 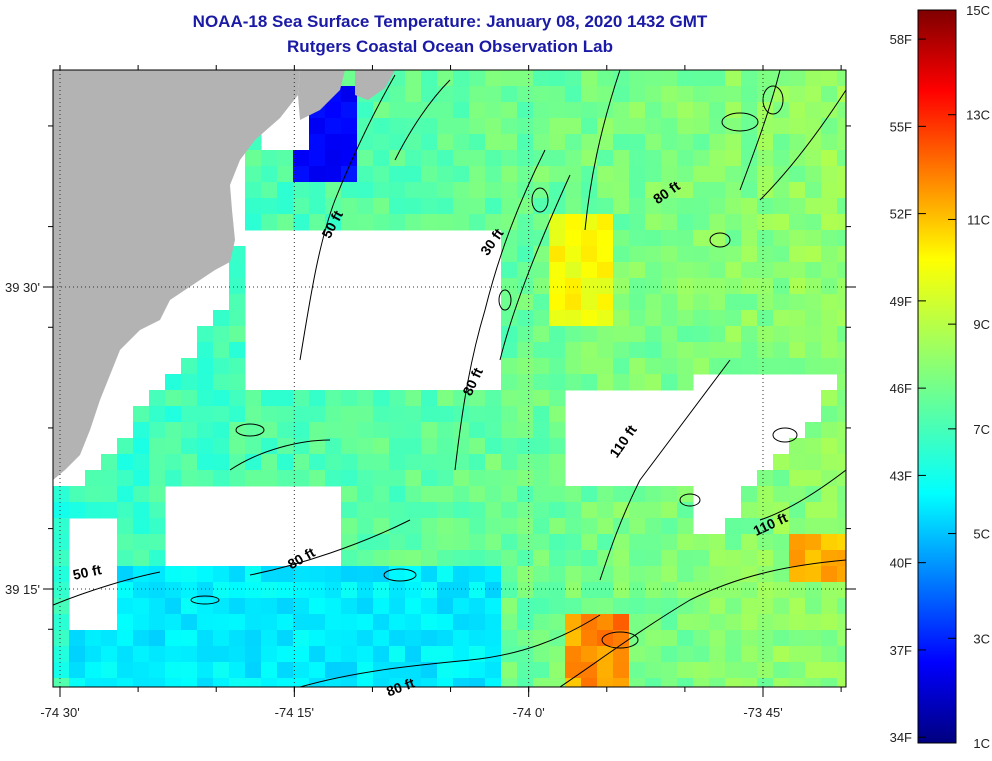 What do you see at coordinates (529, 712) in the screenshot?
I see `x-tick-label: -74 0'` at bounding box center [529, 712].